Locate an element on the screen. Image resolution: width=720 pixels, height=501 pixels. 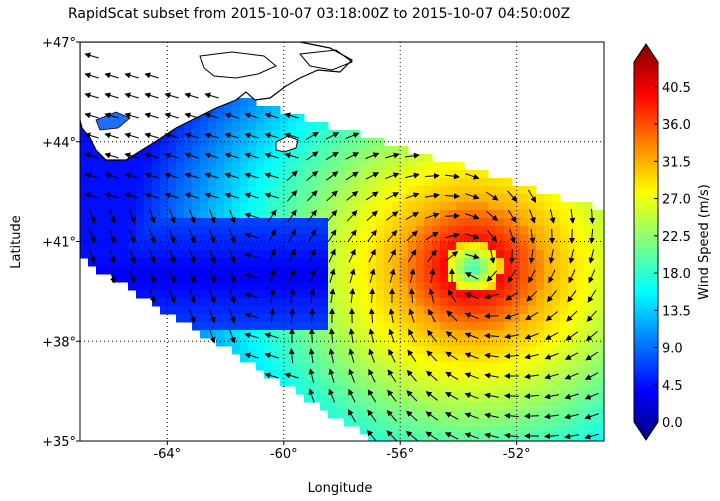
lon-tick-label: -52° is located at coordinates (517, 454).